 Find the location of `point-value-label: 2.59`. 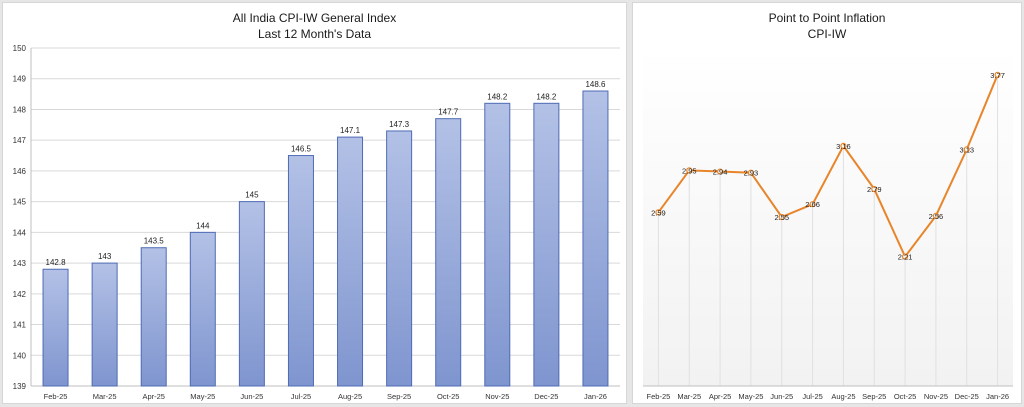

point-value-label: 2.59 is located at coordinates (658, 212).